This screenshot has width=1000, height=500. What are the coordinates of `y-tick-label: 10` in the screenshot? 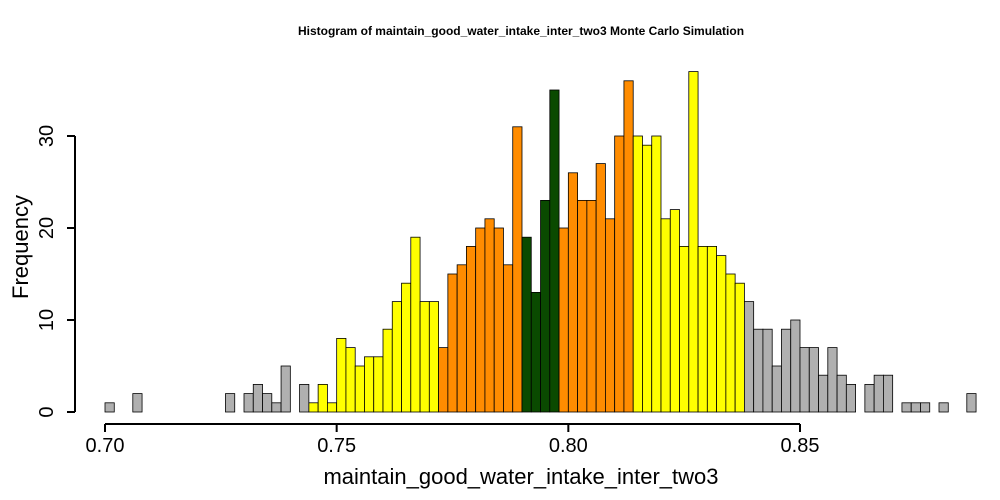 It's located at (47, 320).